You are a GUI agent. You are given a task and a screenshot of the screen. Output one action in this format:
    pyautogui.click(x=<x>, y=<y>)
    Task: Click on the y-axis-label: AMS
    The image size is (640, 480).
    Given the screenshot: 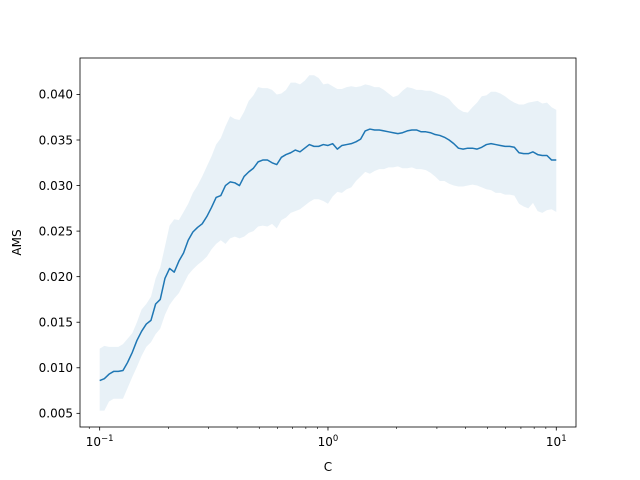 What is the action you would take?
    pyautogui.click(x=17, y=242)
    